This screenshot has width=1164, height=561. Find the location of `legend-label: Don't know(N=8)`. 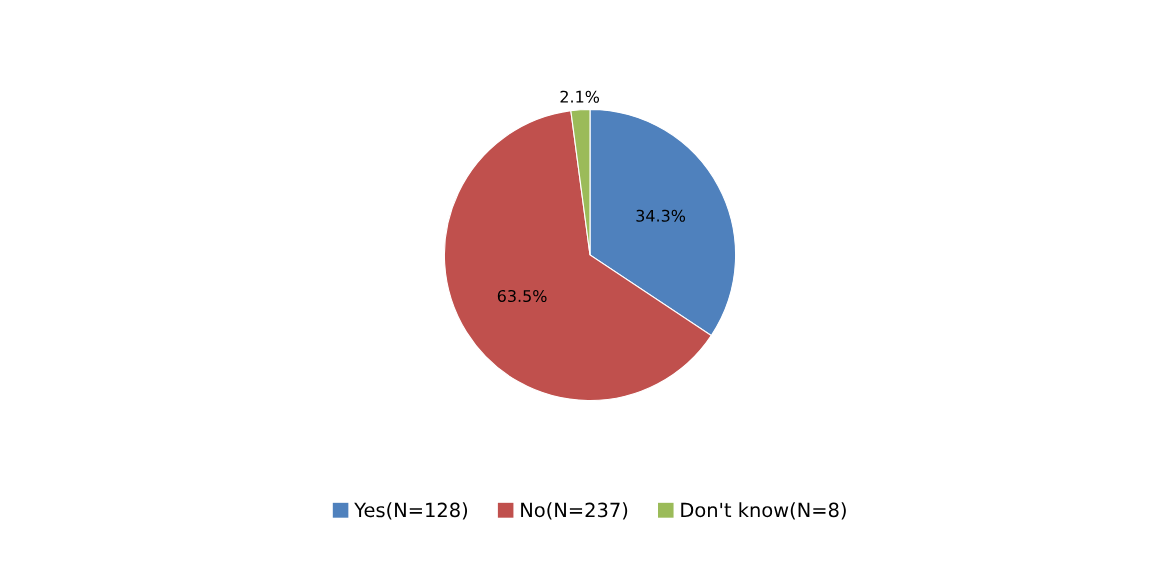

legend-label: Don't know(N=8) is located at coordinates (763, 511).